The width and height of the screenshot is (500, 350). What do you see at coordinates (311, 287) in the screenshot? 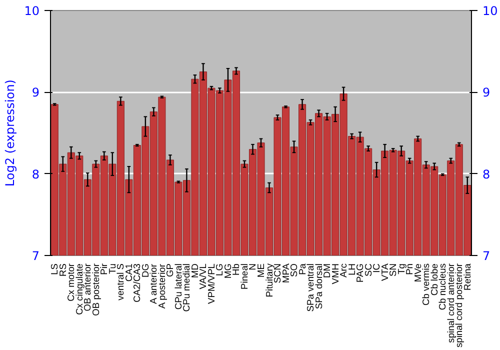
I see `x-tick-label: SPa ventral` at bounding box center [311, 287].